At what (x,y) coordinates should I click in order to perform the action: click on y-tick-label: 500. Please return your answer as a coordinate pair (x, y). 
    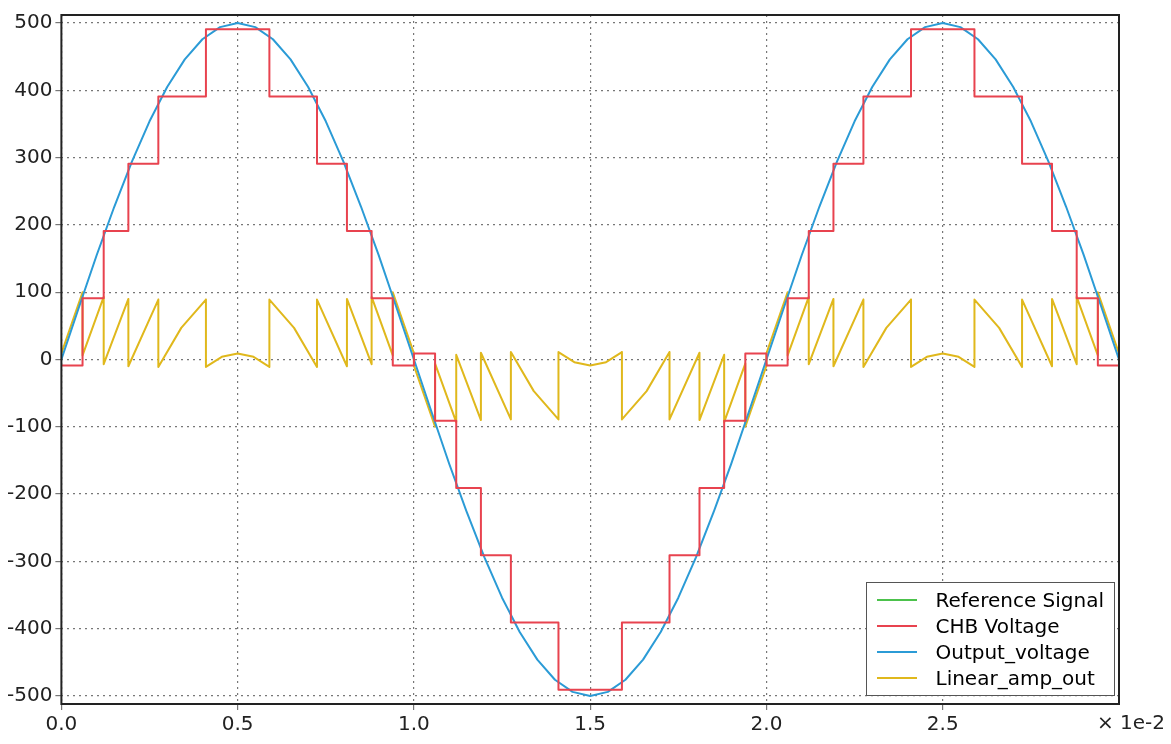
    Looking at the image, I should click on (33, 21).